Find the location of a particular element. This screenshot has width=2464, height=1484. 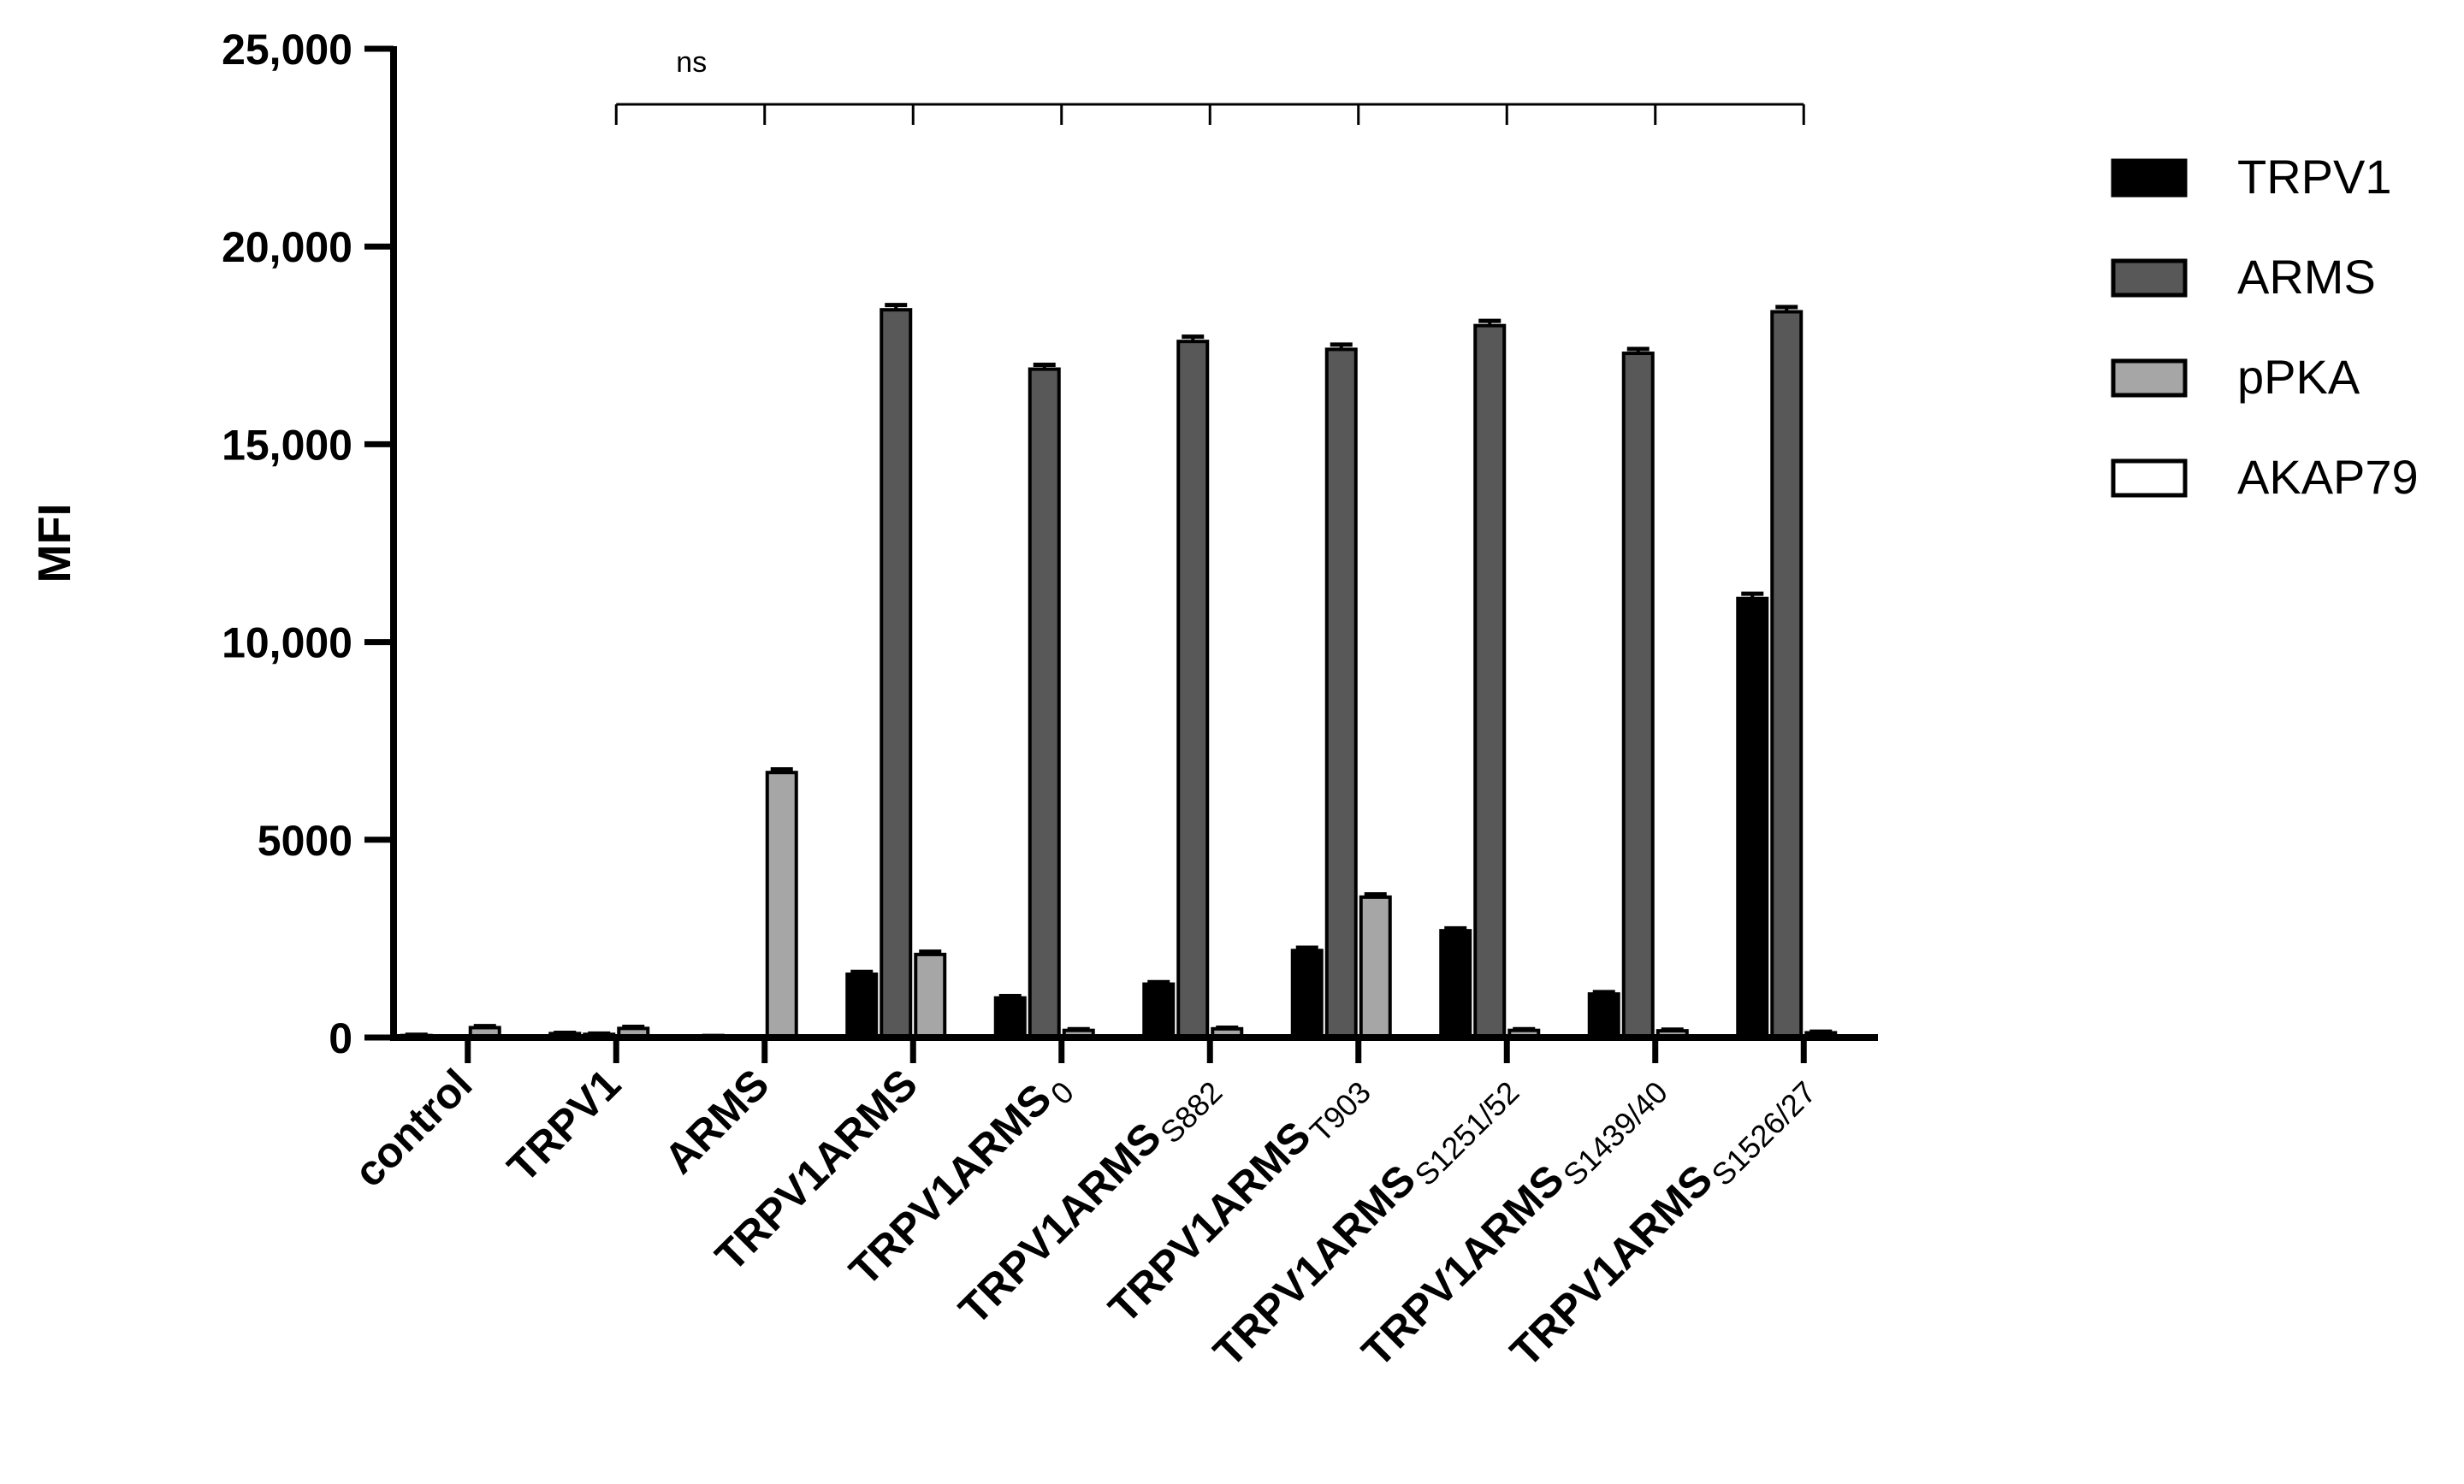

x-tick-label-6: TRPV1ARMST903 is located at coordinates (1238, 1199).